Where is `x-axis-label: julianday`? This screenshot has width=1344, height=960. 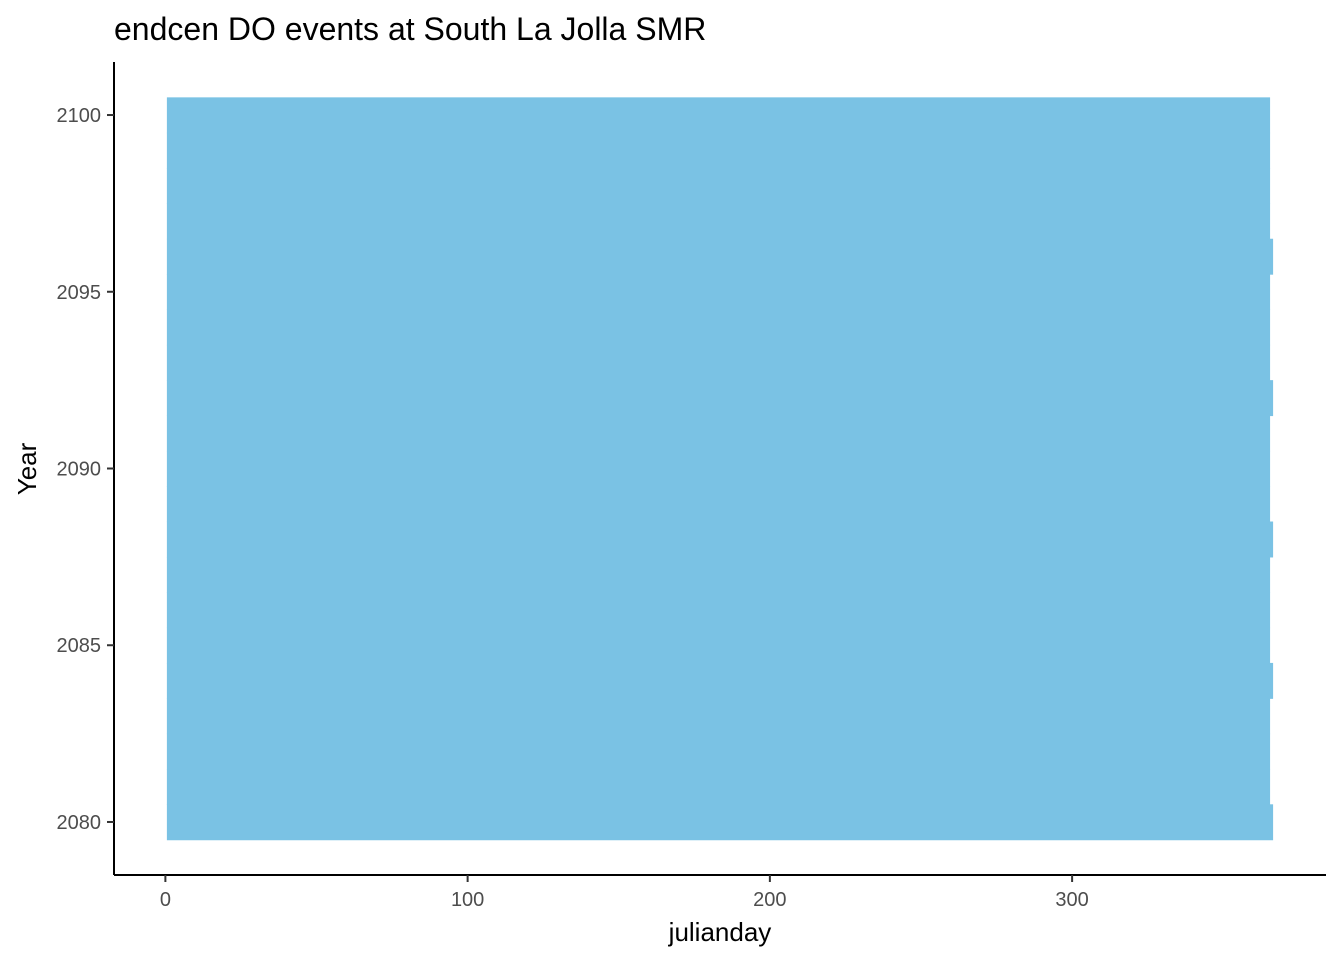
x-axis-label: julianday is located at coordinates (720, 932).